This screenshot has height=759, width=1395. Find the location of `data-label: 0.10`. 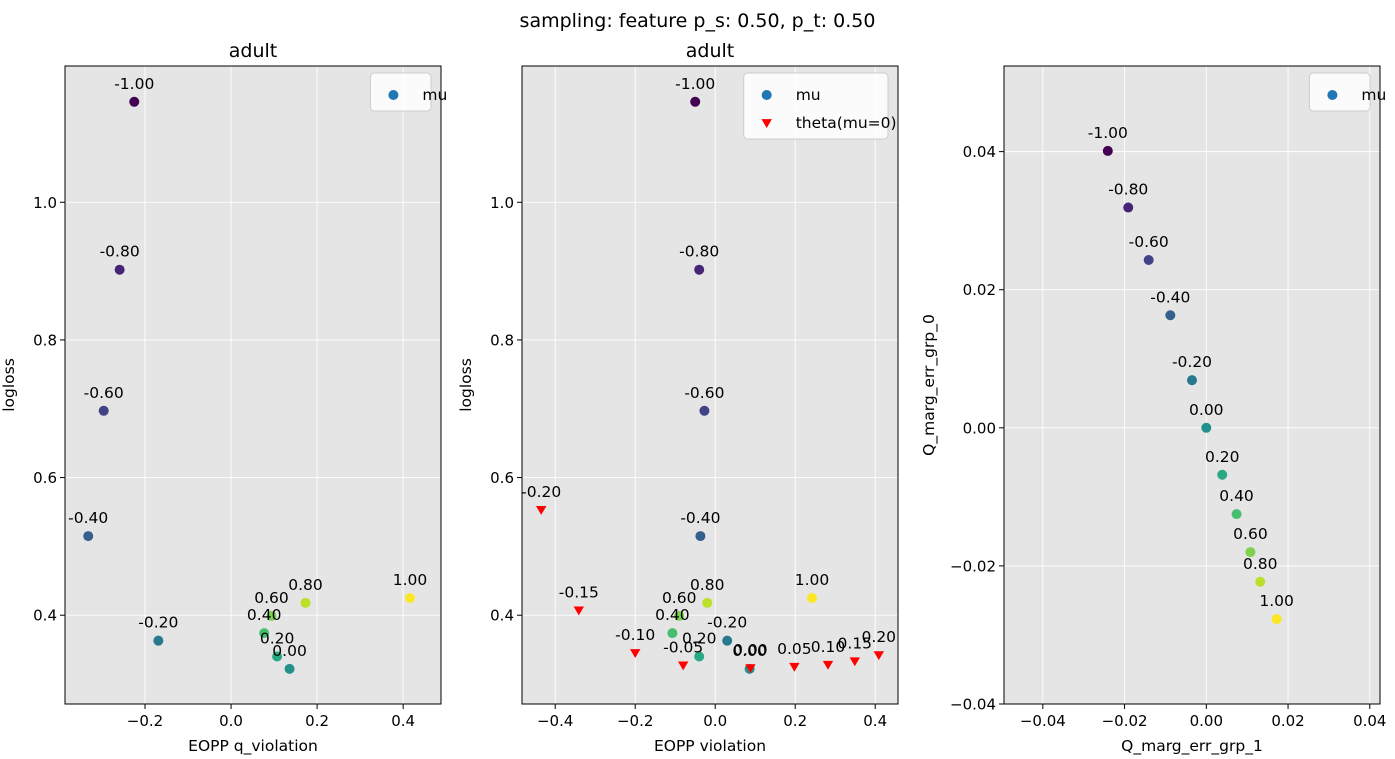

data-label: 0.10 is located at coordinates (828, 647).